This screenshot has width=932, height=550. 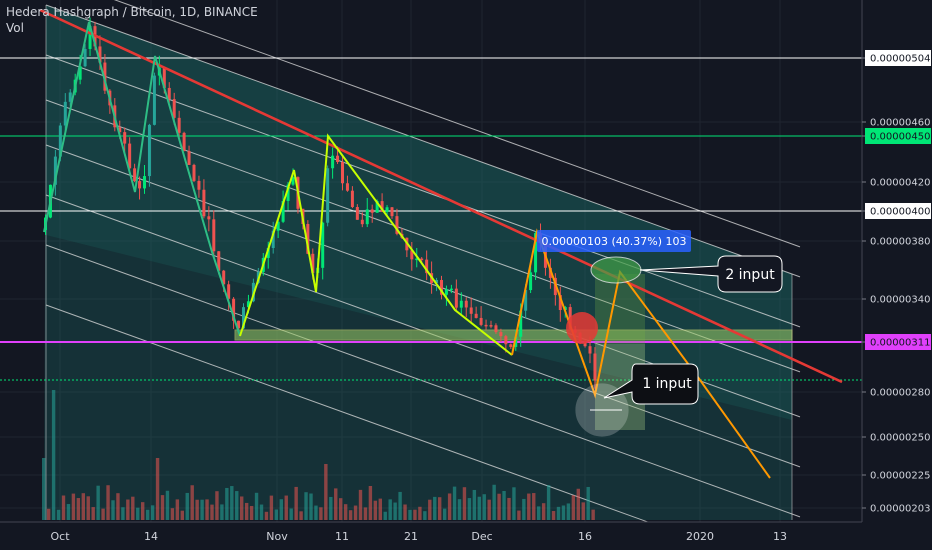 I want to click on price-tick-label: 0.00000450, so click(x=900, y=137).